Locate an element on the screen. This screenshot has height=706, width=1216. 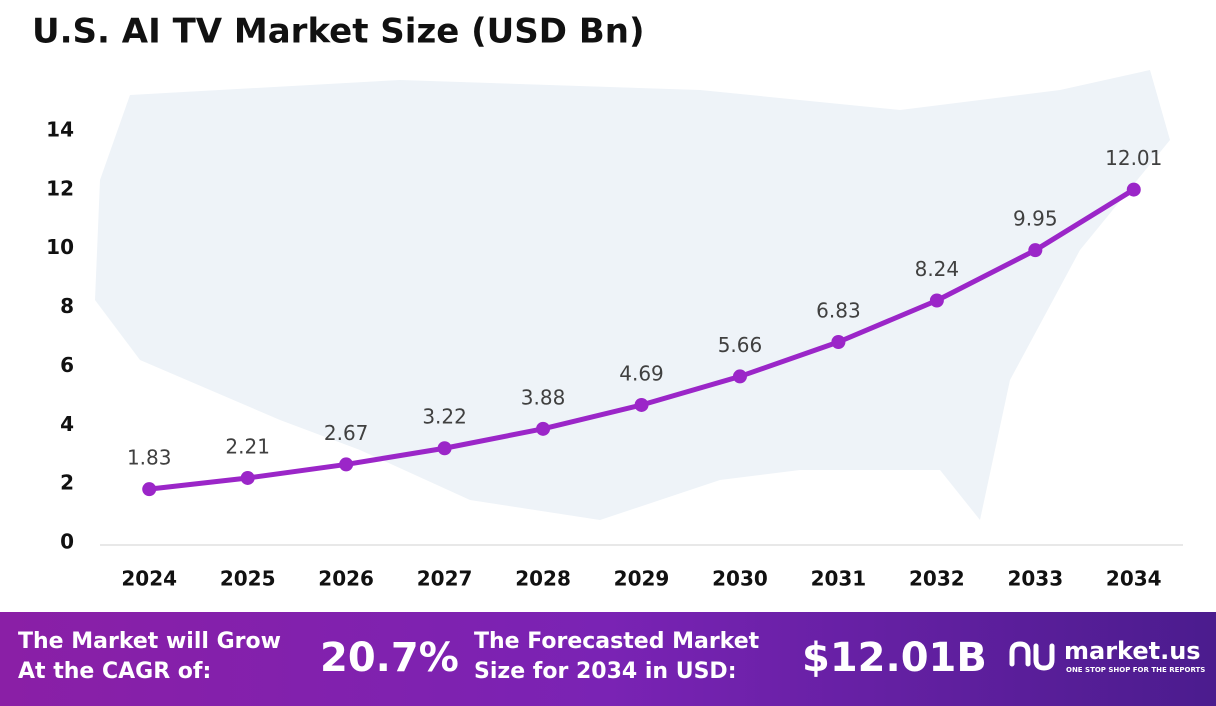
data-label: 4.69 is located at coordinates (641, 373).